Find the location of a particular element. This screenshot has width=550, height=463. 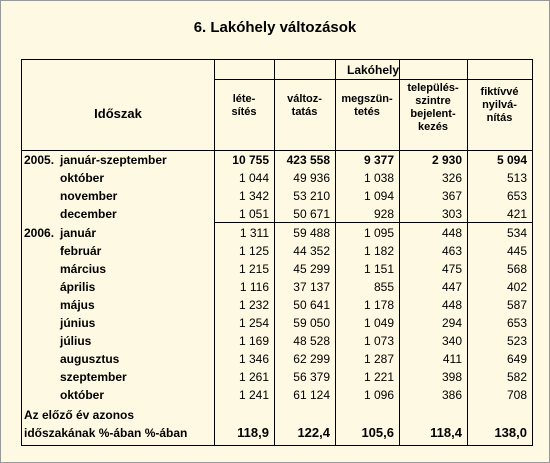

cell: 1 182 is located at coordinates (378, 251).